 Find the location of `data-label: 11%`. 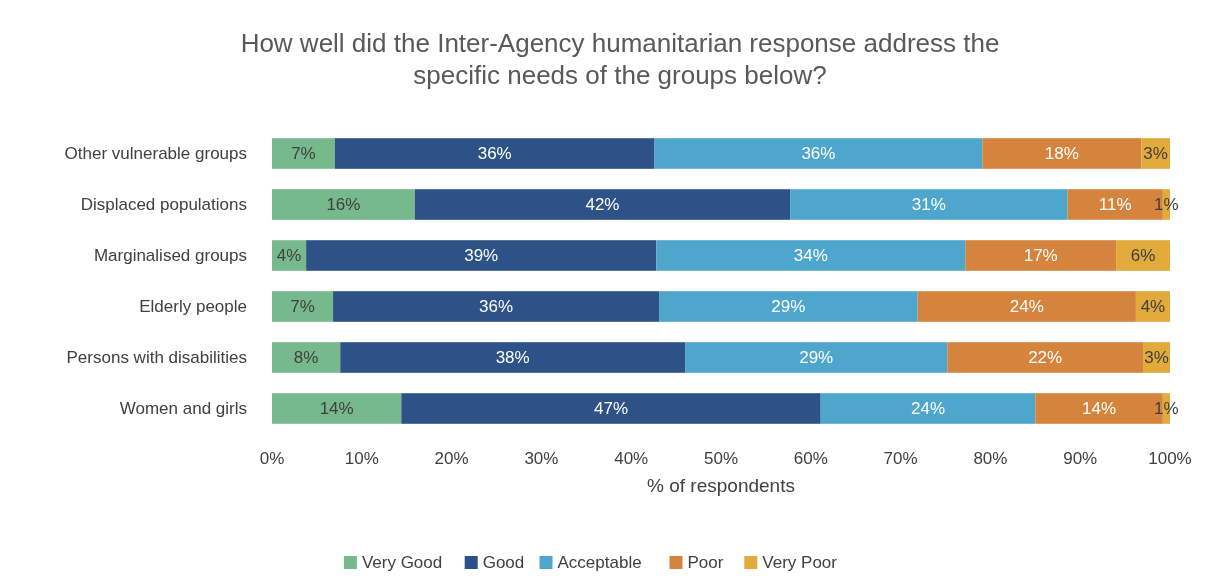

data-label: 11% is located at coordinates (1115, 205).